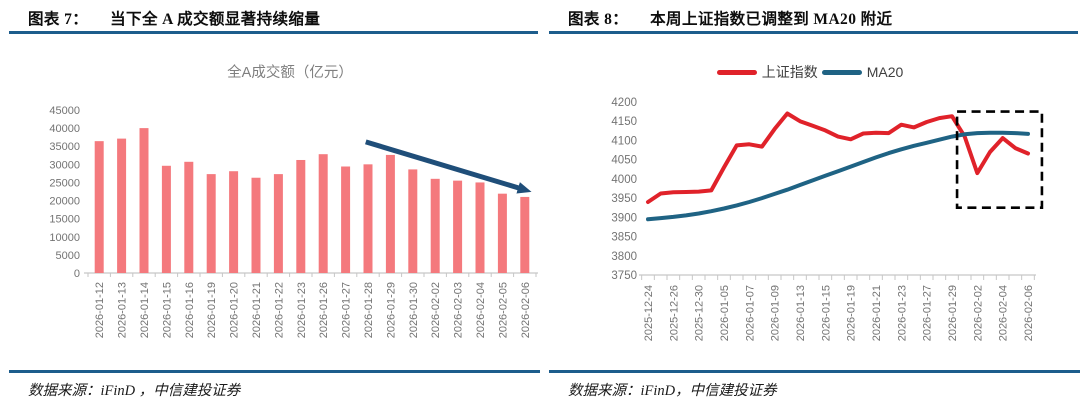  What do you see at coordinates (598, 19) in the screenshot?
I see `figure-8-number: 图表 8：` at bounding box center [598, 19].